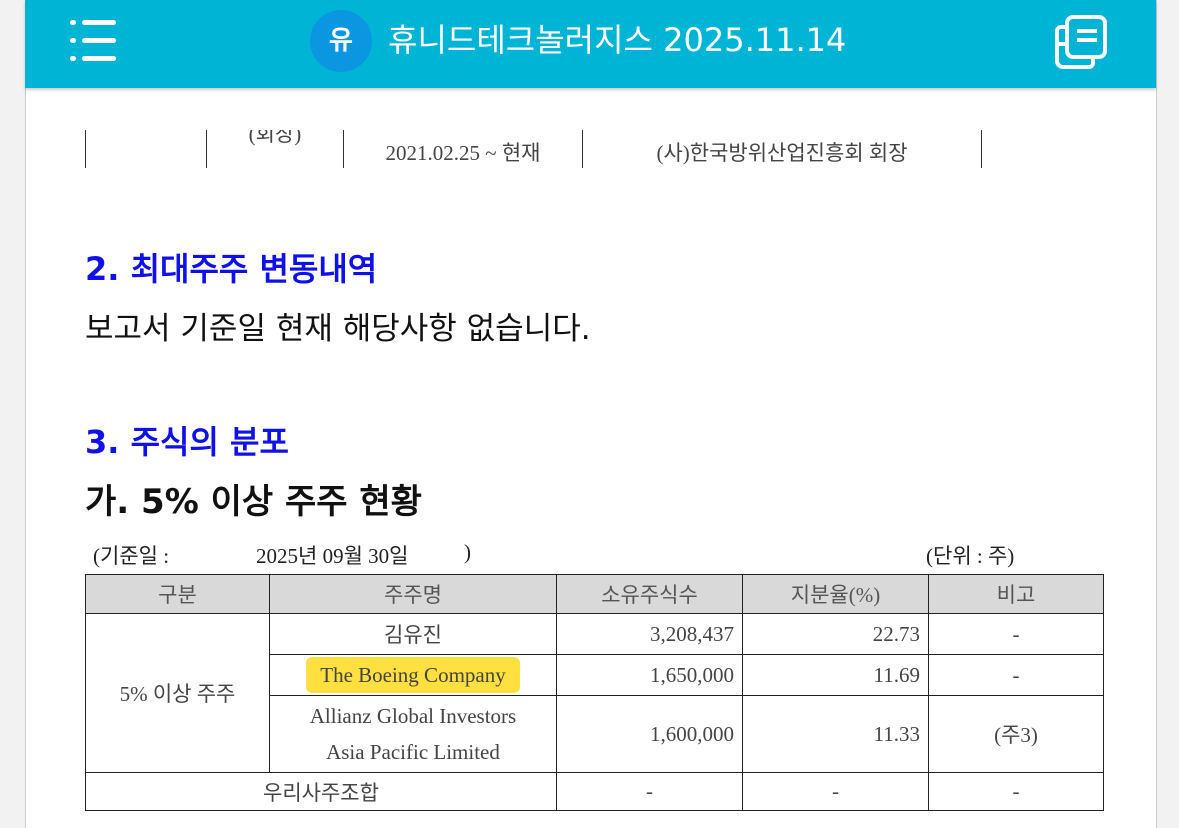  What do you see at coordinates (332, 556) in the screenshot?
I see `base-date: 2025년 09월 30일` at bounding box center [332, 556].